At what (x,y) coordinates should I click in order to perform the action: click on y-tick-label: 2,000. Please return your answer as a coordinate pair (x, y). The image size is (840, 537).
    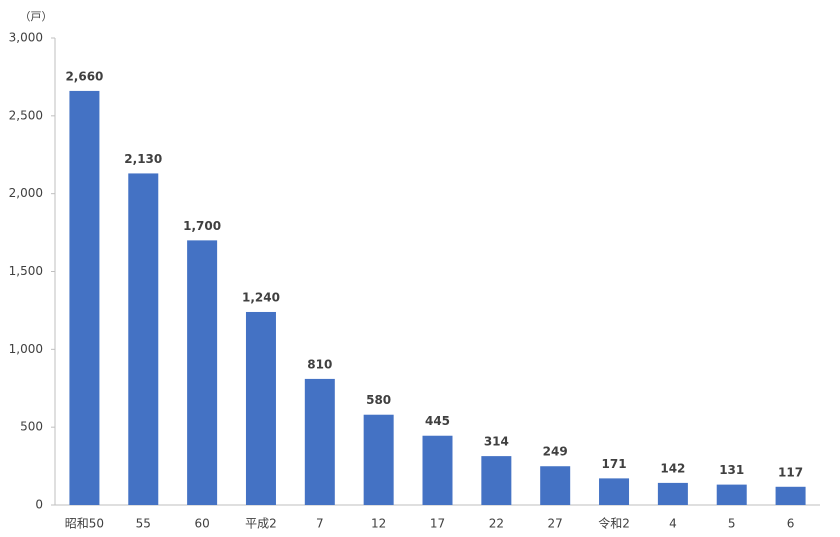
    Looking at the image, I should click on (26, 193).